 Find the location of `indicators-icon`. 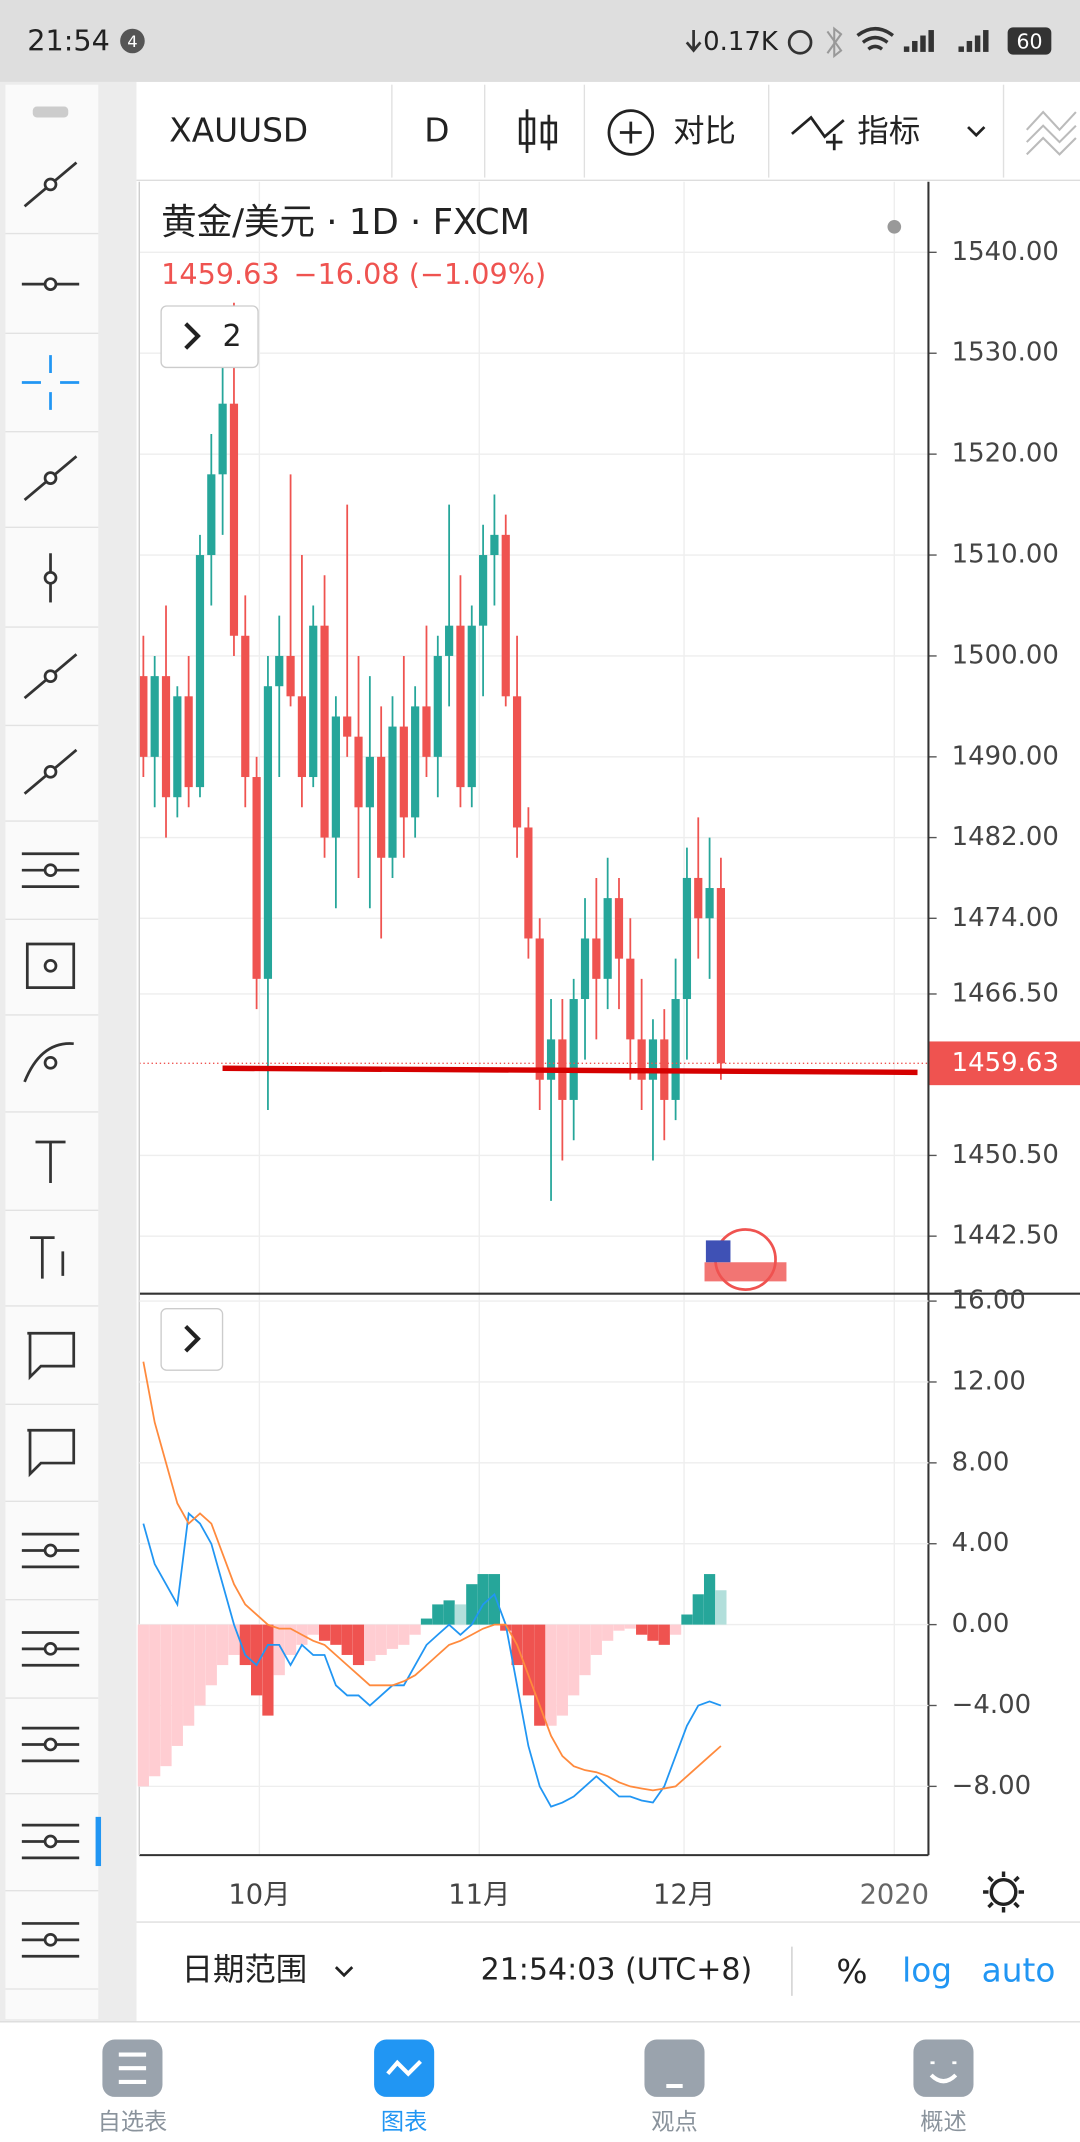

indicators-icon is located at coordinates (818, 133).